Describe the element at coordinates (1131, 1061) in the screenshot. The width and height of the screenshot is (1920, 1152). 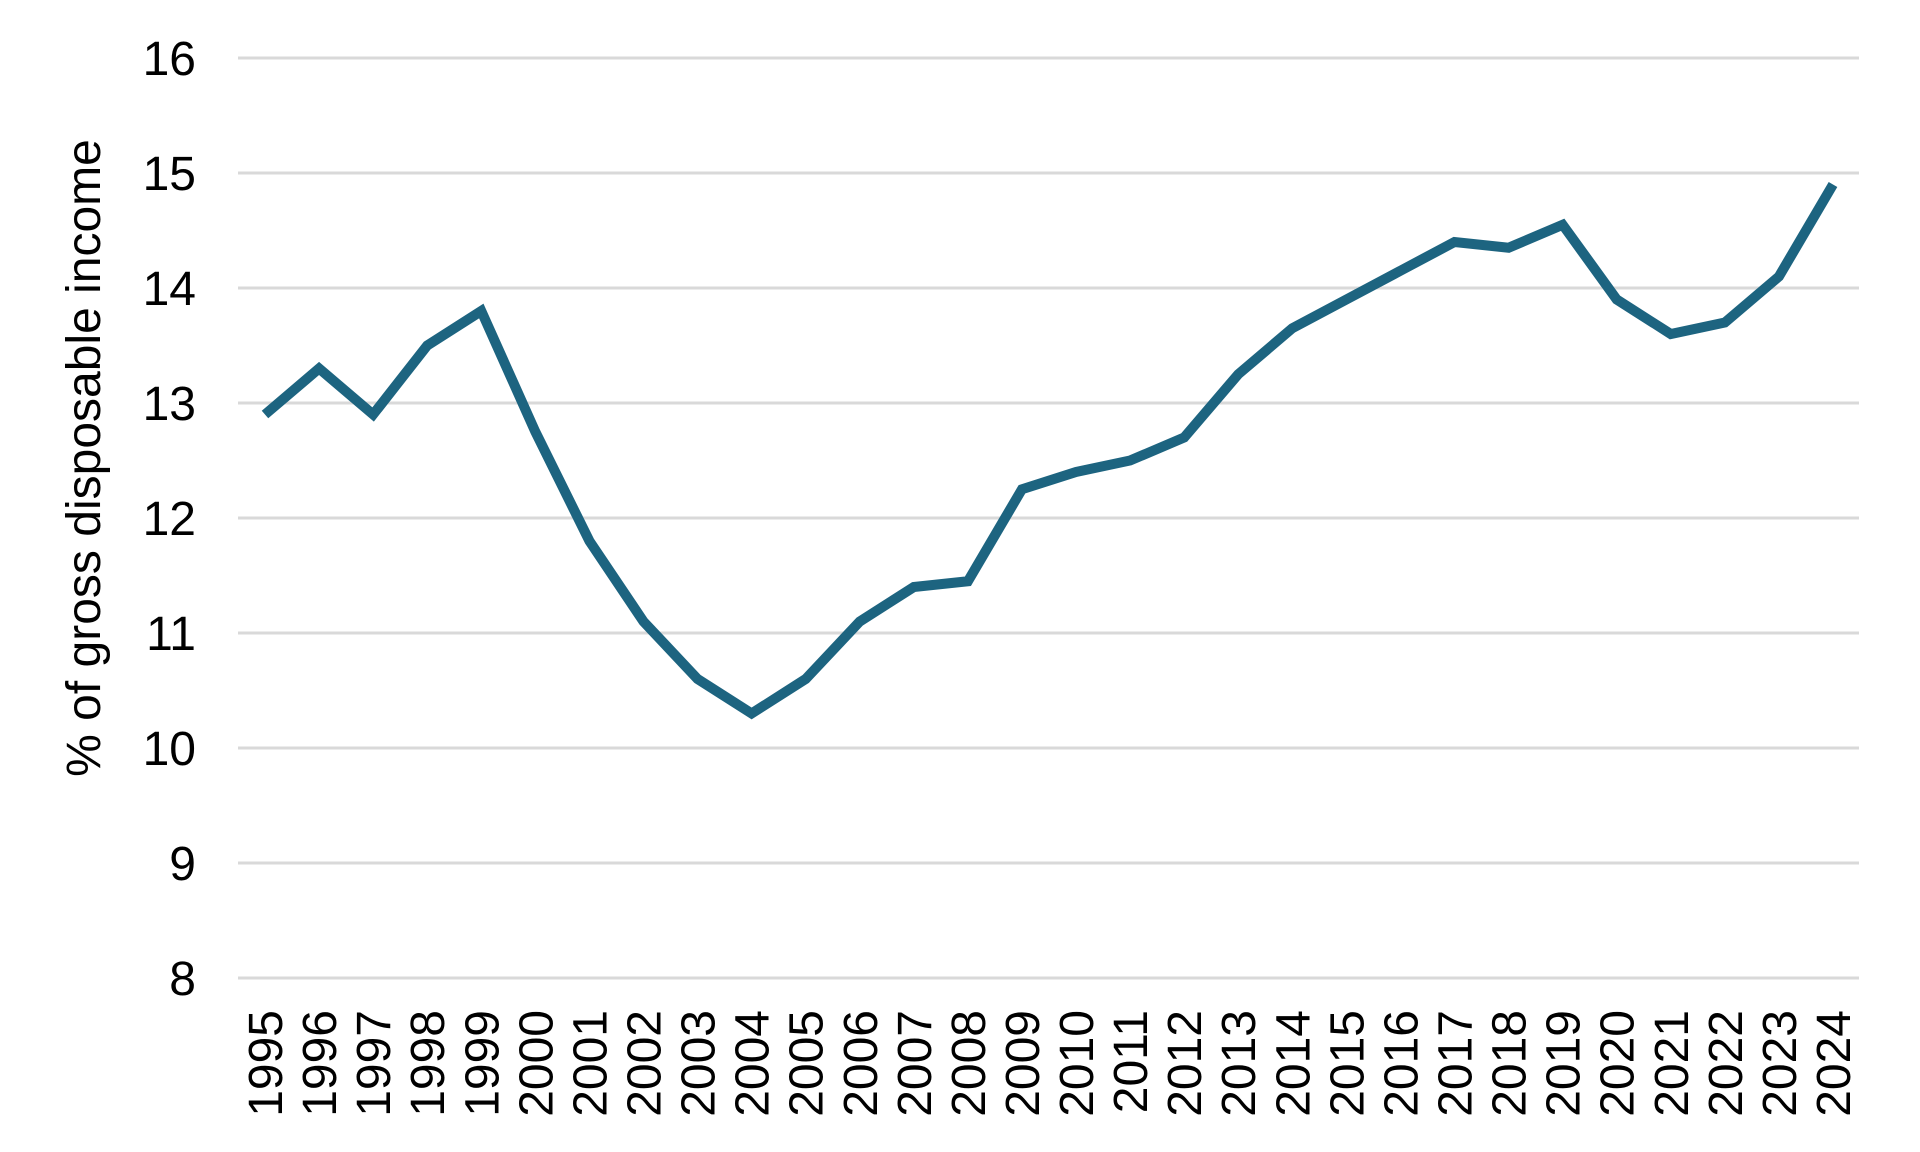
I see `x-tick-label: 2011` at that location.